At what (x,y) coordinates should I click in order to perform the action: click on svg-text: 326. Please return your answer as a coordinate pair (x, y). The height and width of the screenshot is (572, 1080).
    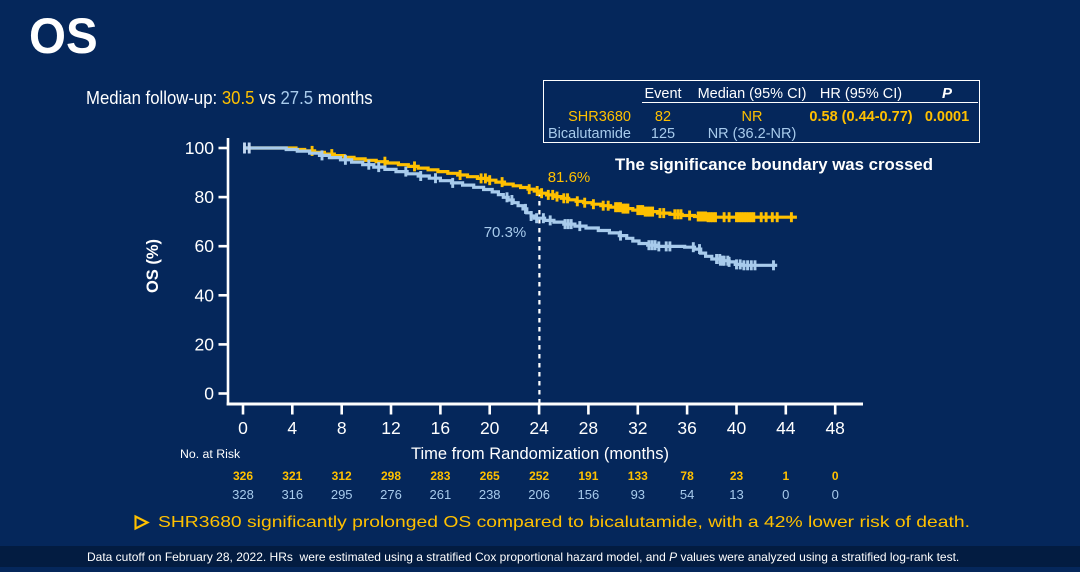
    Looking at the image, I should click on (243, 476).